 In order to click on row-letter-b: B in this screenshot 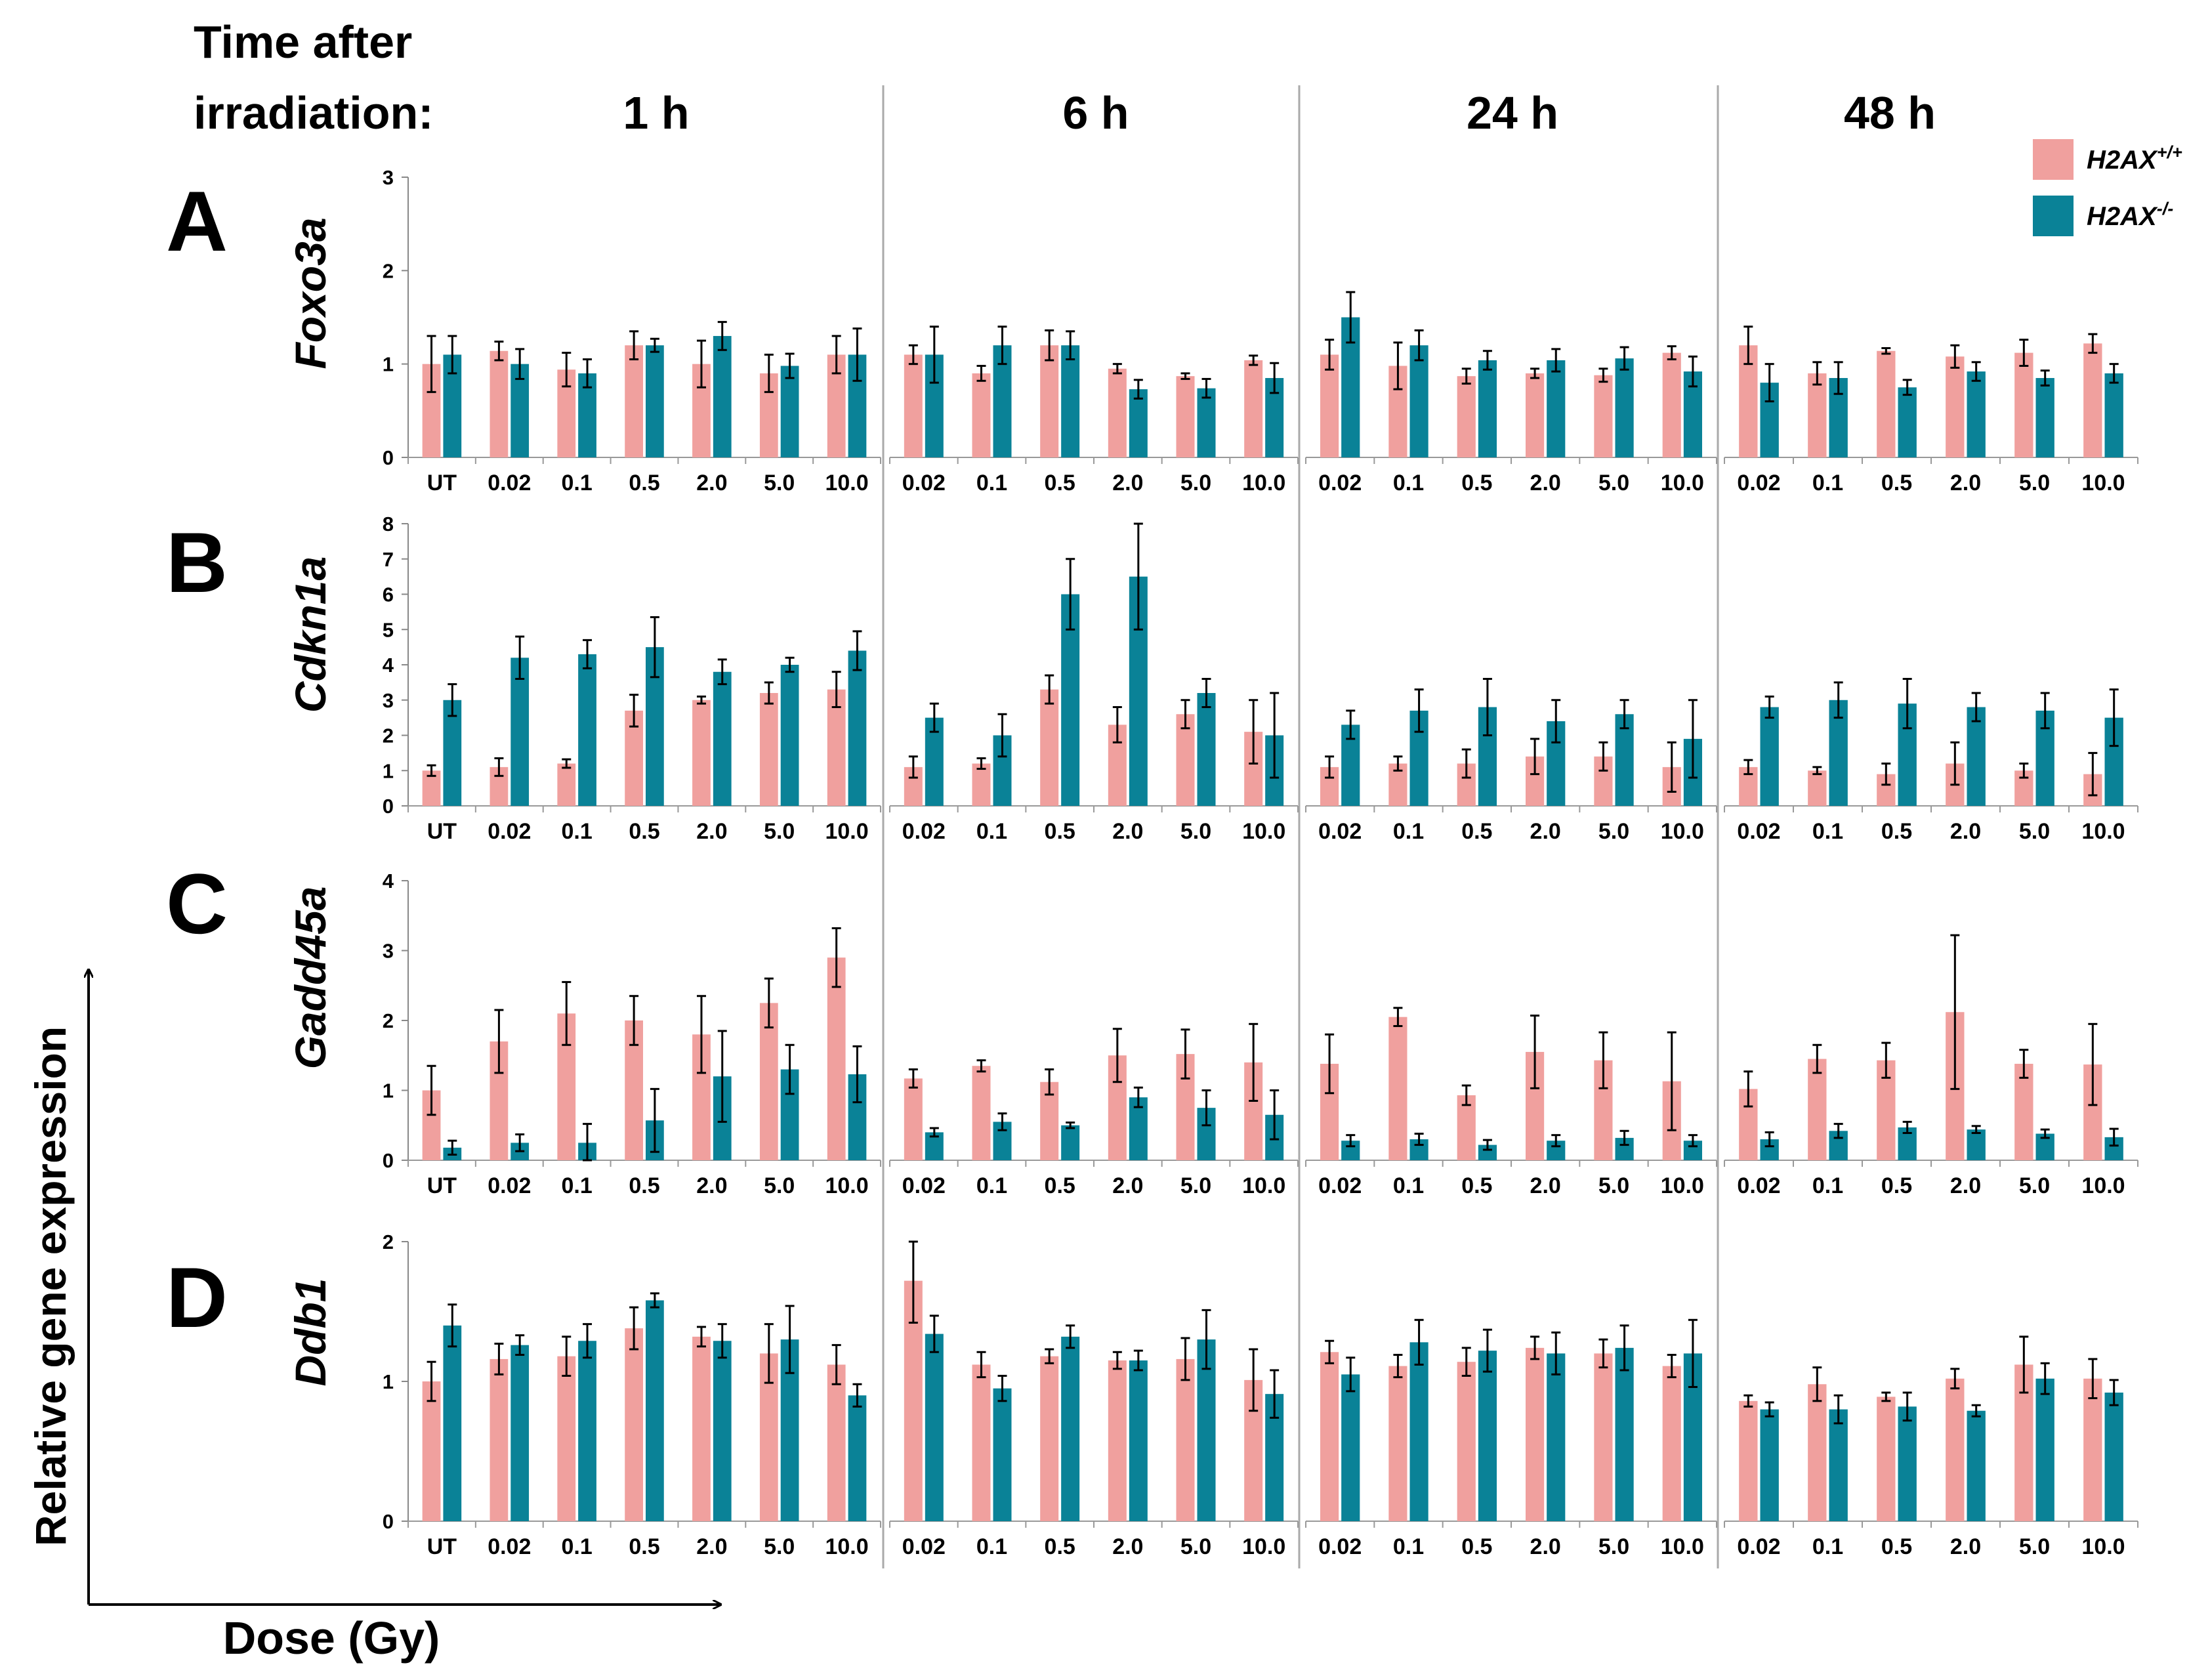, I will do `click(197, 562)`.